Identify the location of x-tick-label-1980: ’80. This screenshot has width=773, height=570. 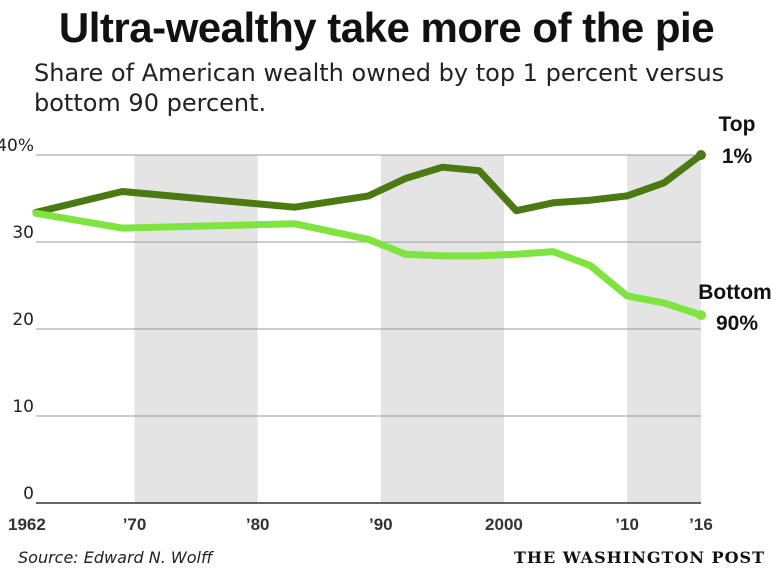
(258, 524).